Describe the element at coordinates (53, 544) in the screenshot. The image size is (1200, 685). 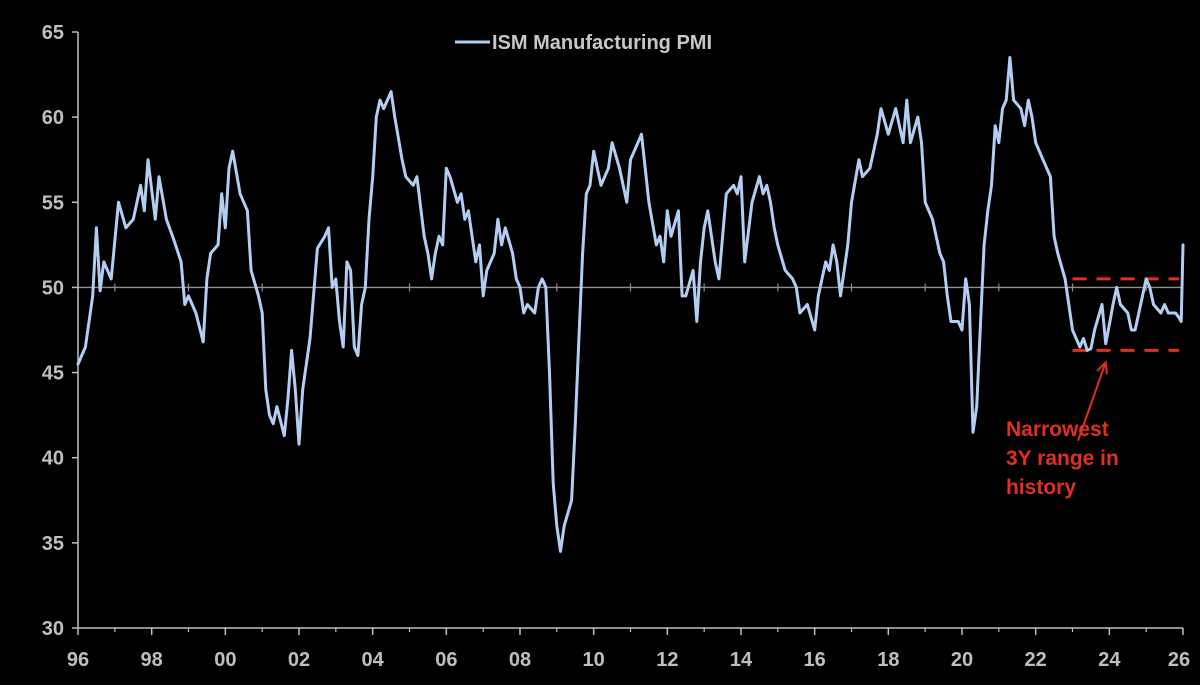
I see `y-tick-label-35: 35` at that location.